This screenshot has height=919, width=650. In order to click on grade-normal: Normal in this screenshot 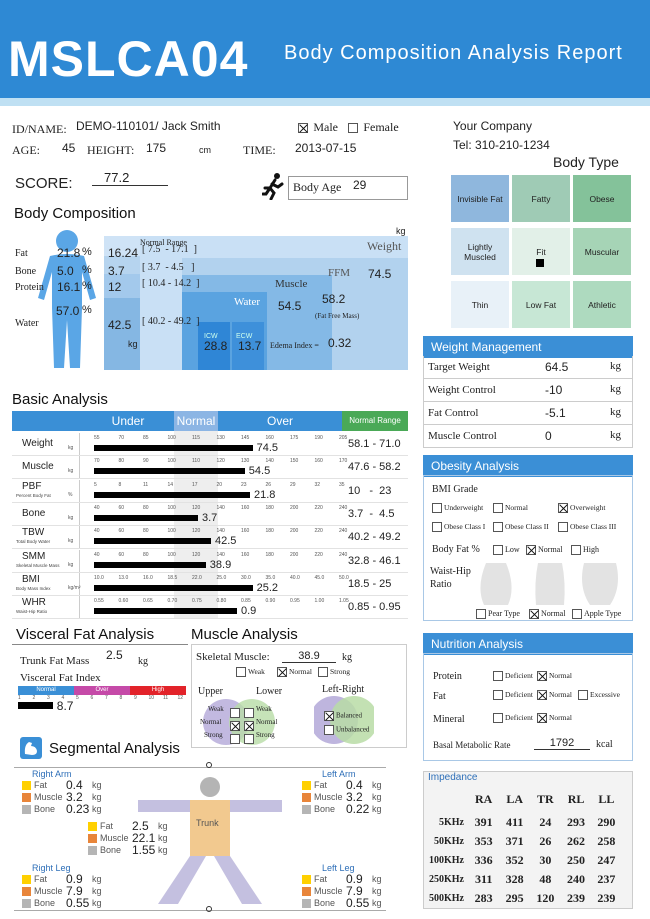, I will do `click(510, 508)`.